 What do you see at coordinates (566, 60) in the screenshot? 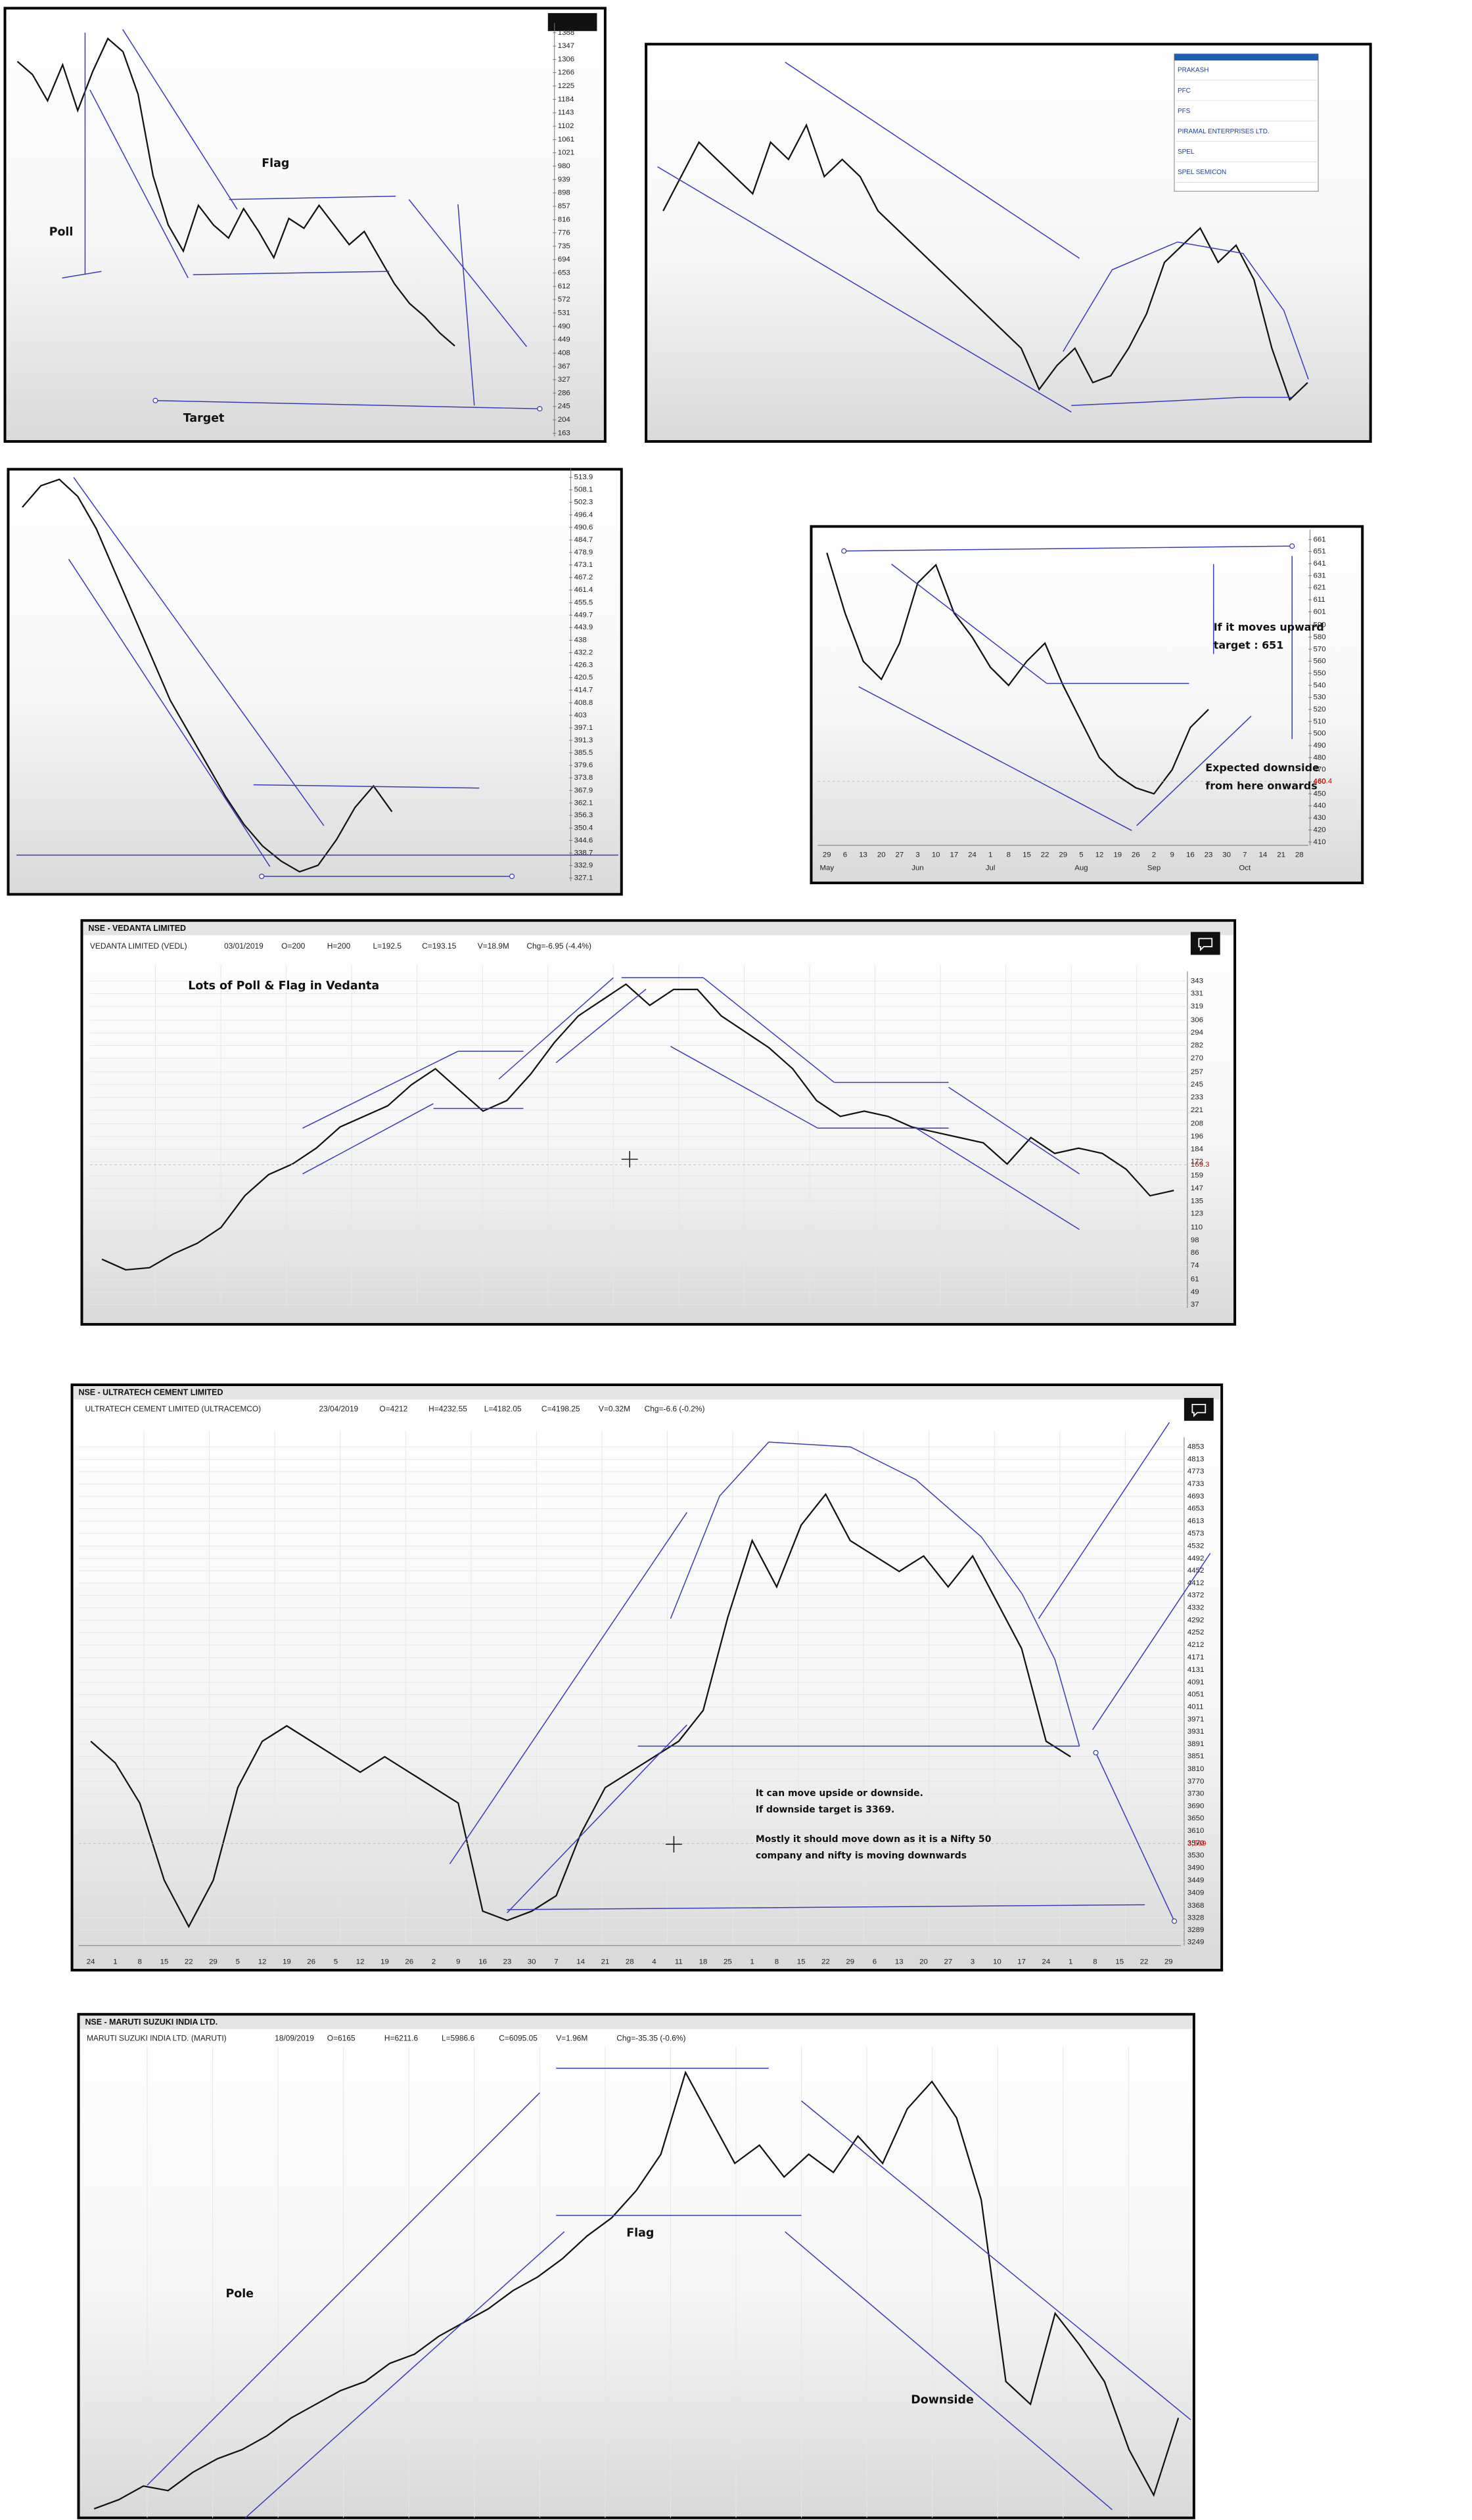
I see `y-tick-label: 1306` at bounding box center [566, 60].